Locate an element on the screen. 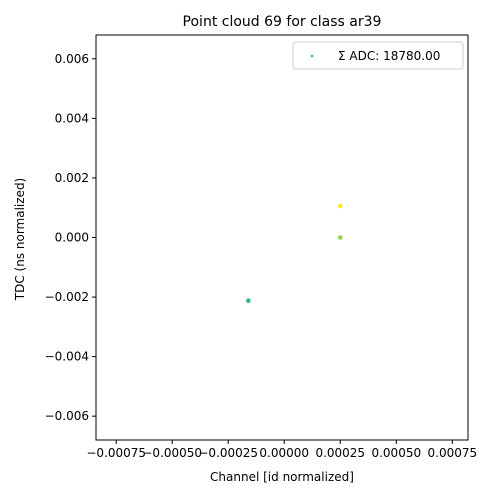 The height and width of the screenshot is (500, 500). legend-marker is located at coordinates (312, 56).